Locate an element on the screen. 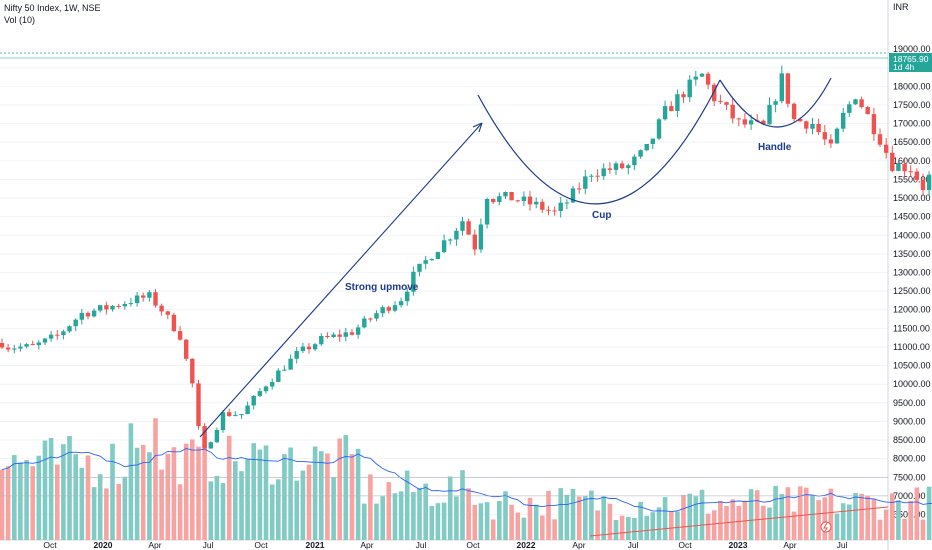 The image size is (932, 550). cup-curve is located at coordinates (599, 142).